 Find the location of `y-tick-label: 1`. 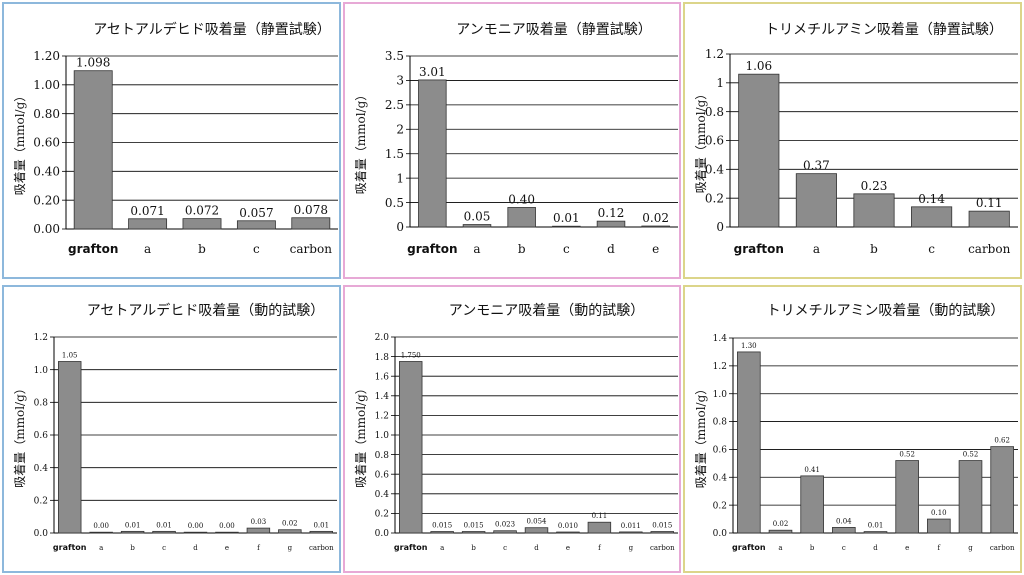

y-tick-label: 1 is located at coordinates (720, 83).